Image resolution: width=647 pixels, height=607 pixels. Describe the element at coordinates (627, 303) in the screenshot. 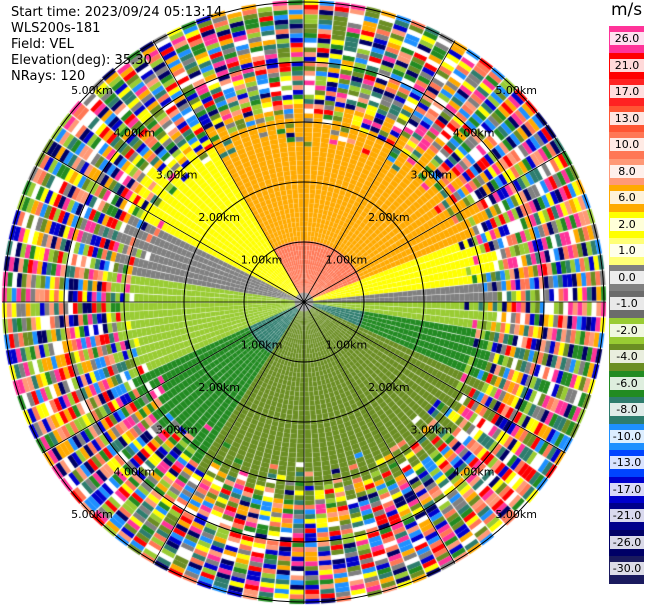

I see `colorbar-label: -1.0` at that location.